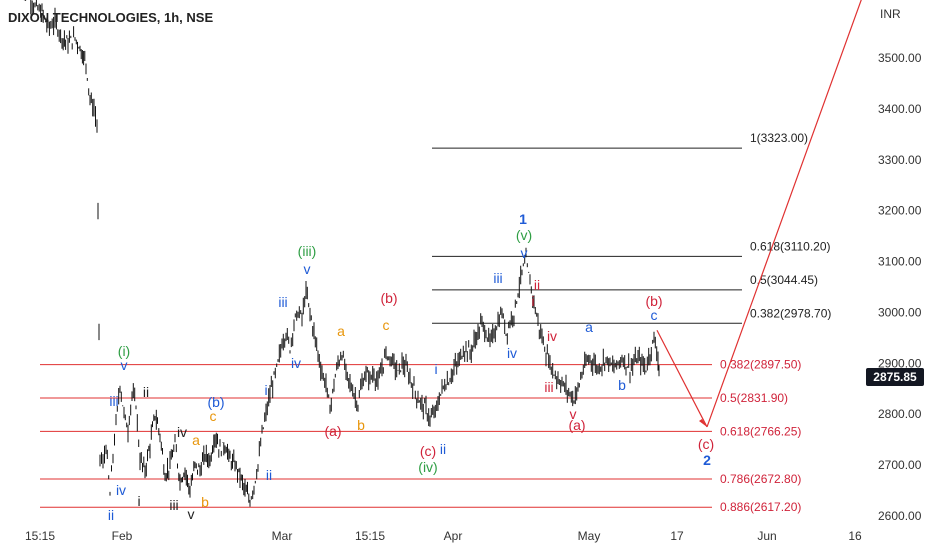 The image size is (932, 550). I want to click on wave-label: (v), so click(524, 235).